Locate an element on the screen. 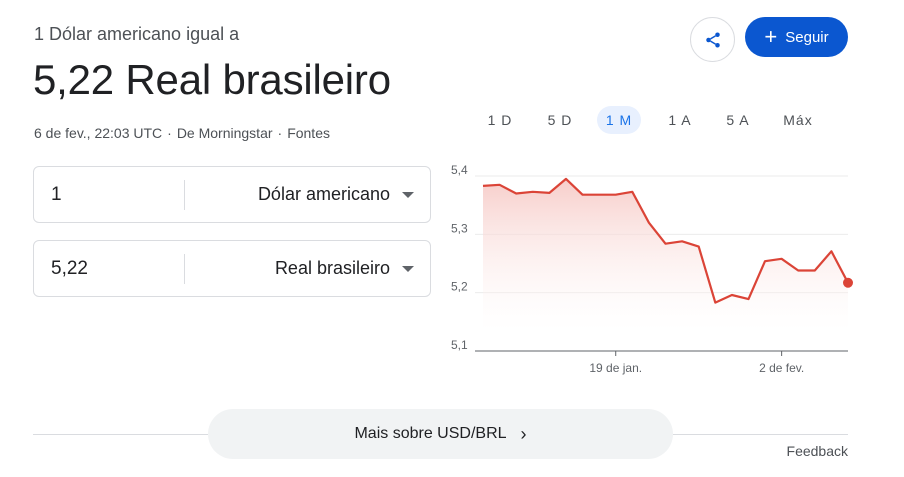 The height and width of the screenshot is (477, 904). y-tick-label: 5,4 is located at coordinates (459, 170).